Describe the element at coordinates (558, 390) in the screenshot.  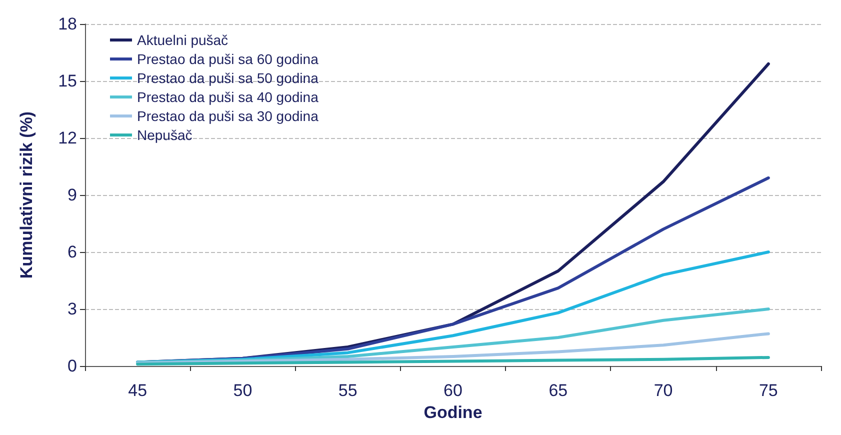
I see `x-tick-label: 65` at that location.